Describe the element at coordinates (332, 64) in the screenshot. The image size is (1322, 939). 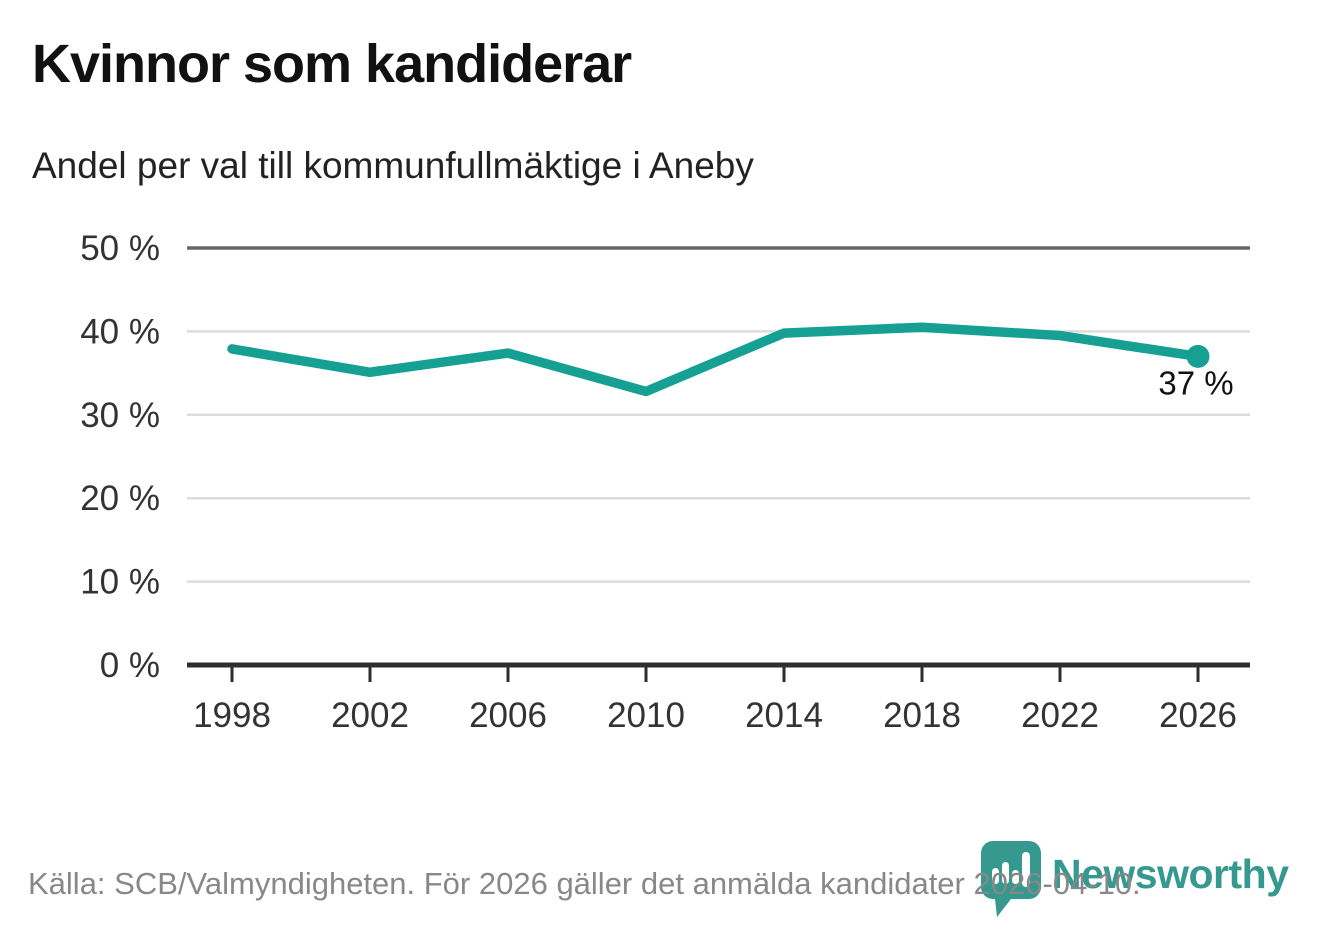
I see `page-title: Kvinnor som kandiderar` at that location.